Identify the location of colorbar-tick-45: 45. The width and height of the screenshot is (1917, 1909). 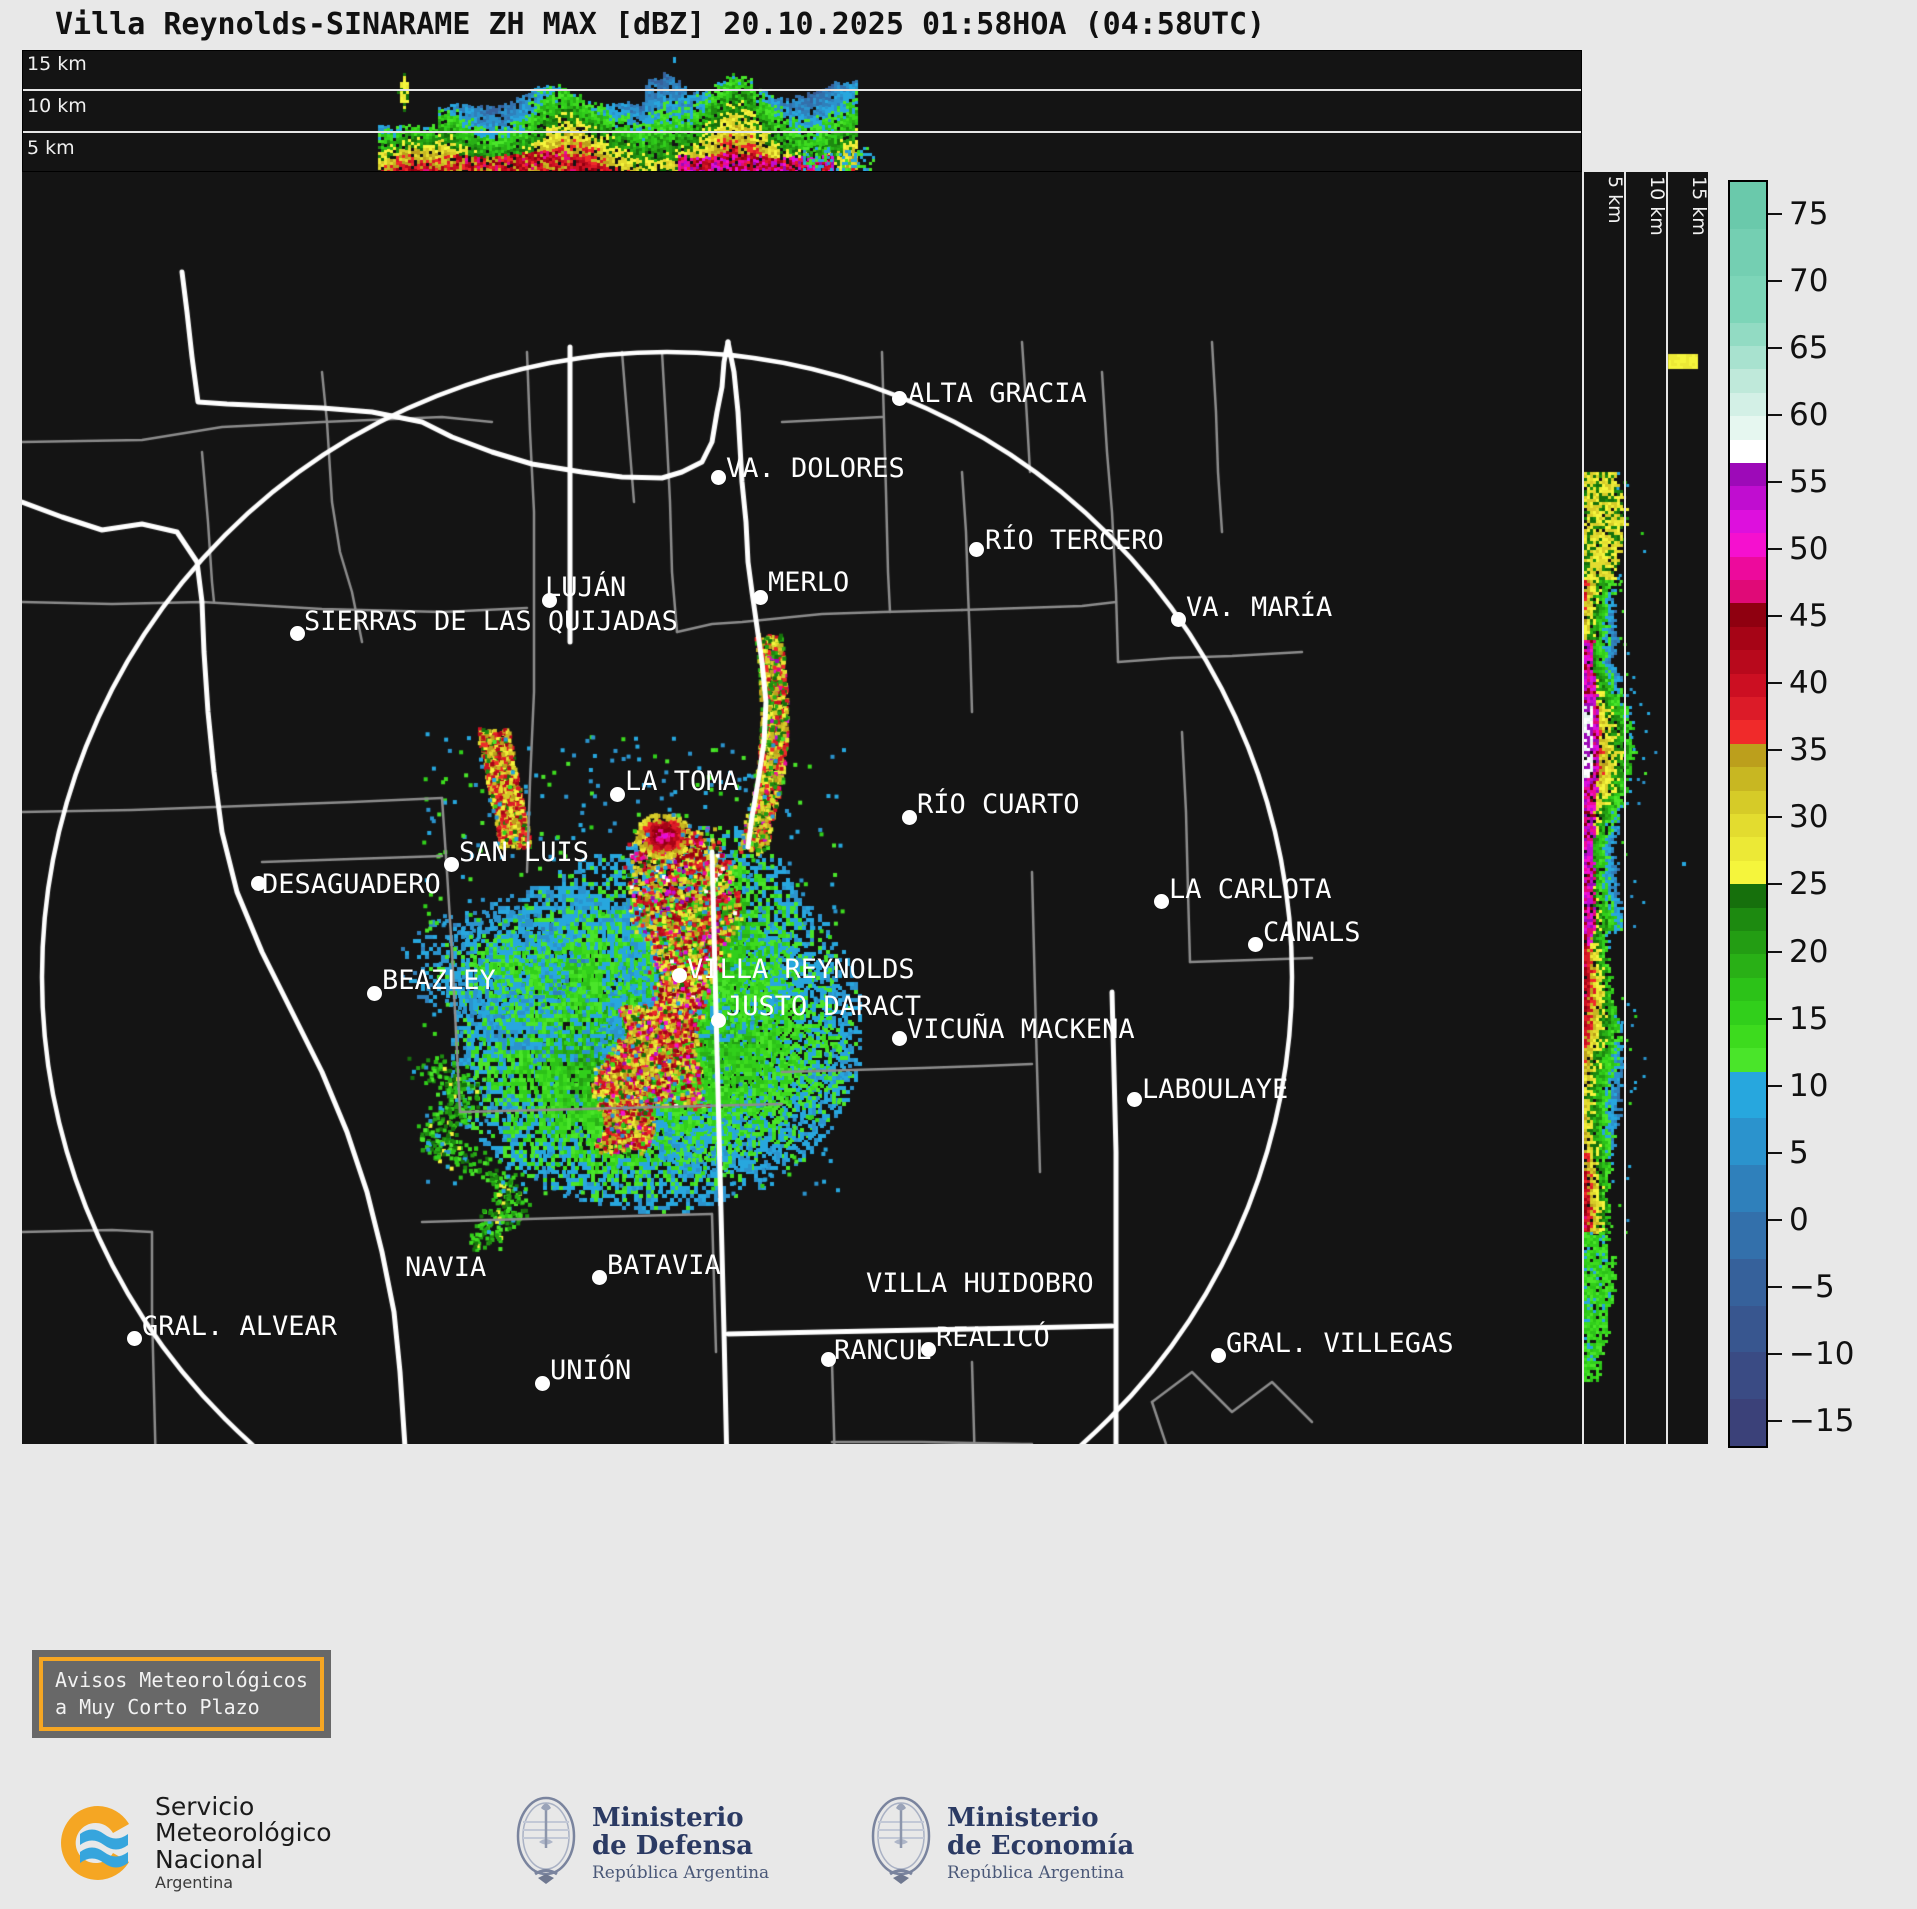
(1798, 616).